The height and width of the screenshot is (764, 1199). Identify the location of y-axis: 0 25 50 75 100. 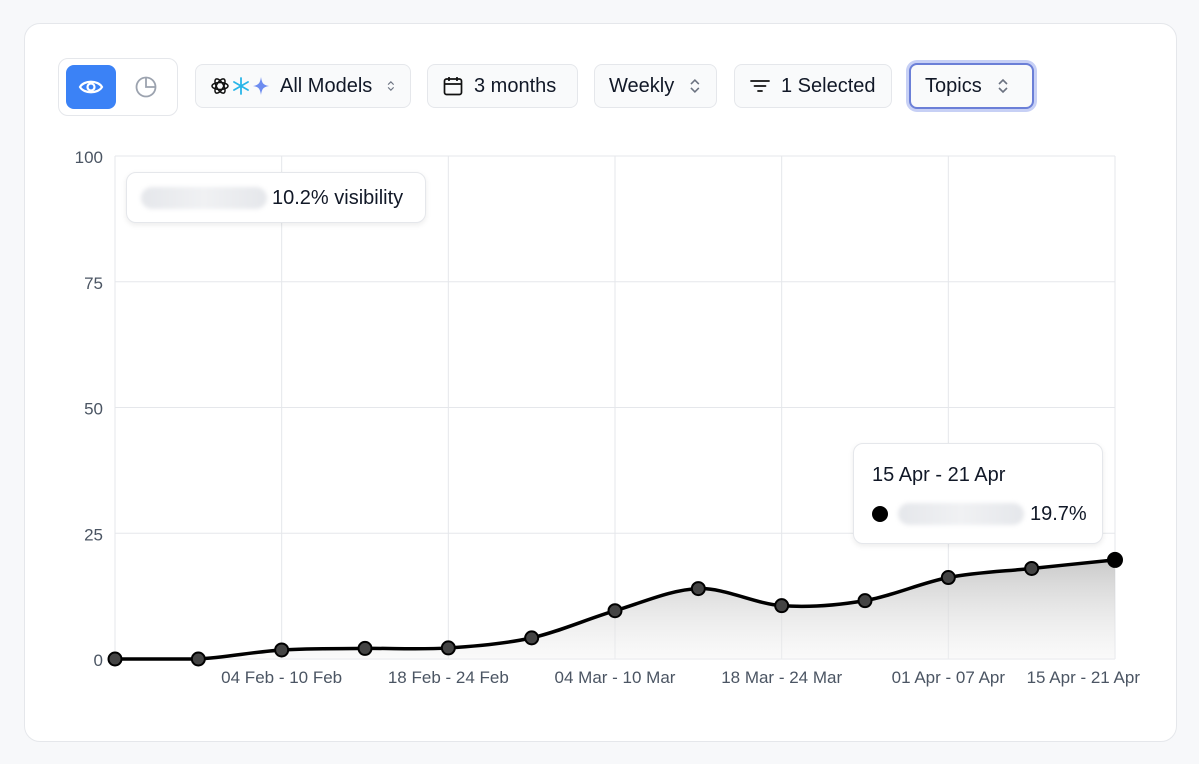
(89, 409).